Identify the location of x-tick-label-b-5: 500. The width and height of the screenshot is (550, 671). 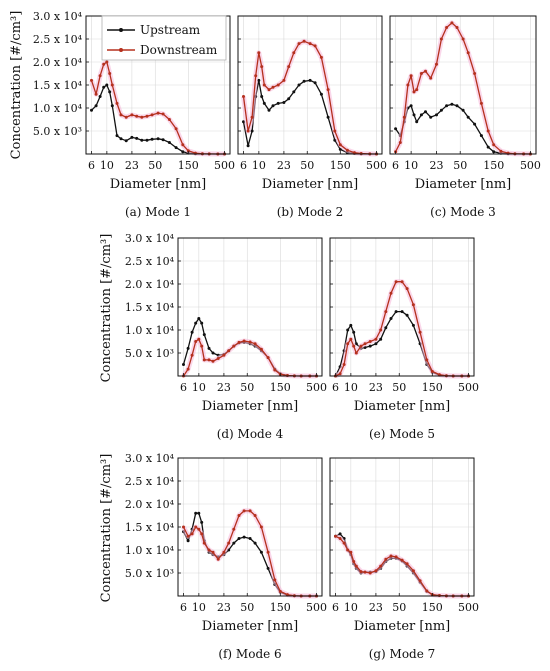
(376, 165).